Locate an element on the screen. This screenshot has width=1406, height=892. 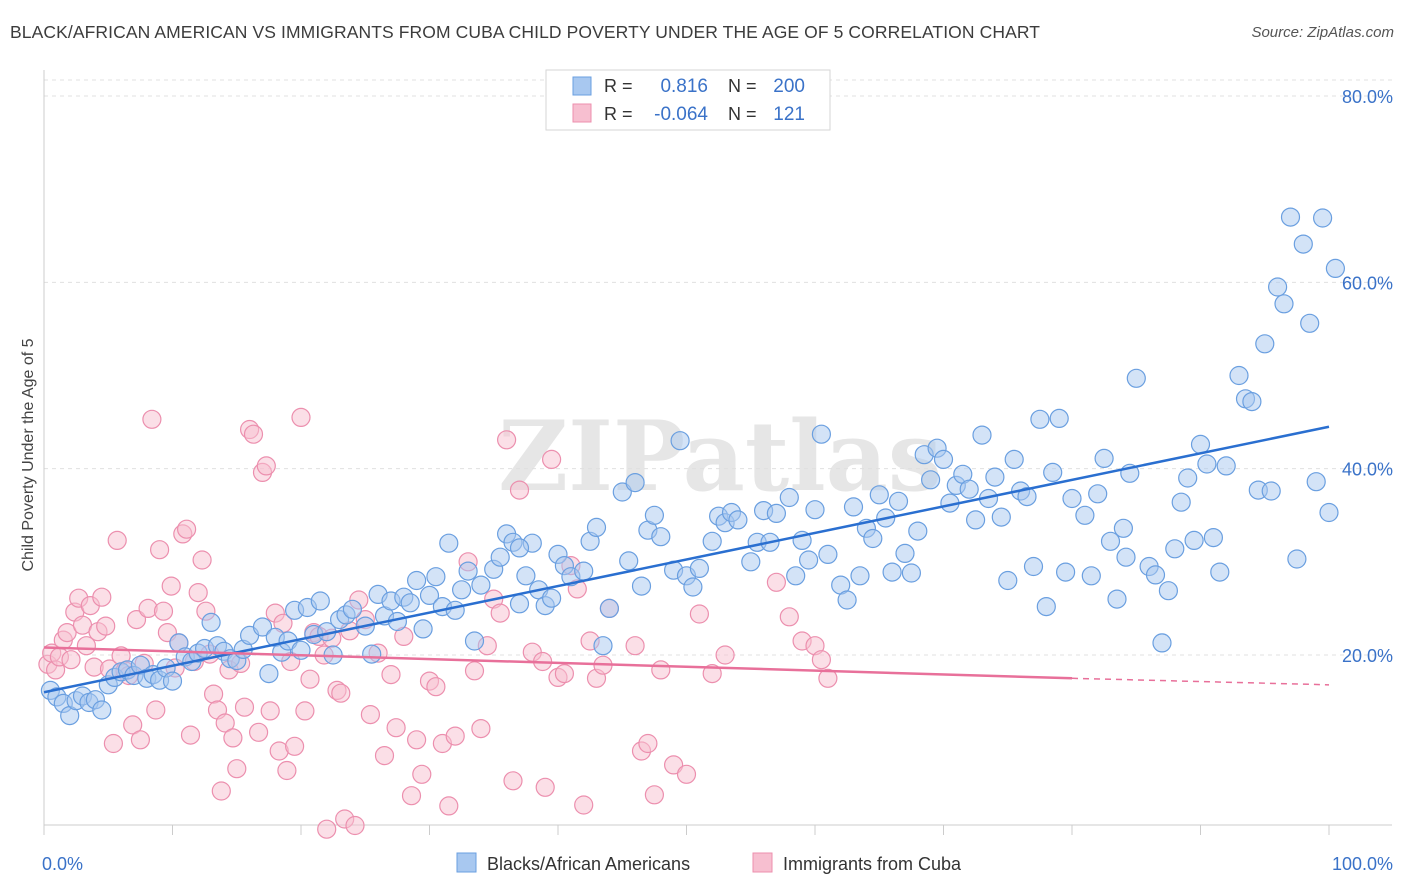
x-tick-label: 100.0% is located at coordinates (1362, 864).